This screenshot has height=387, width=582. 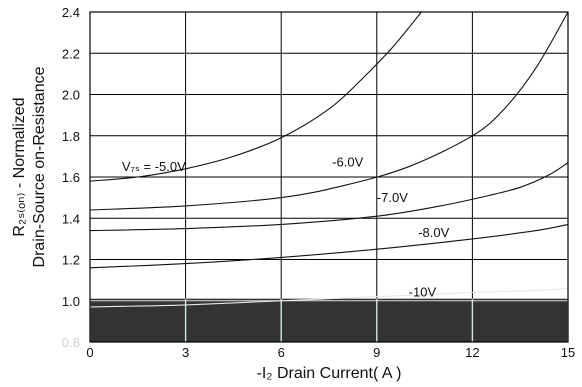 I want to click on y-tick-label-5: 1.8, so click(x=71, y=136).